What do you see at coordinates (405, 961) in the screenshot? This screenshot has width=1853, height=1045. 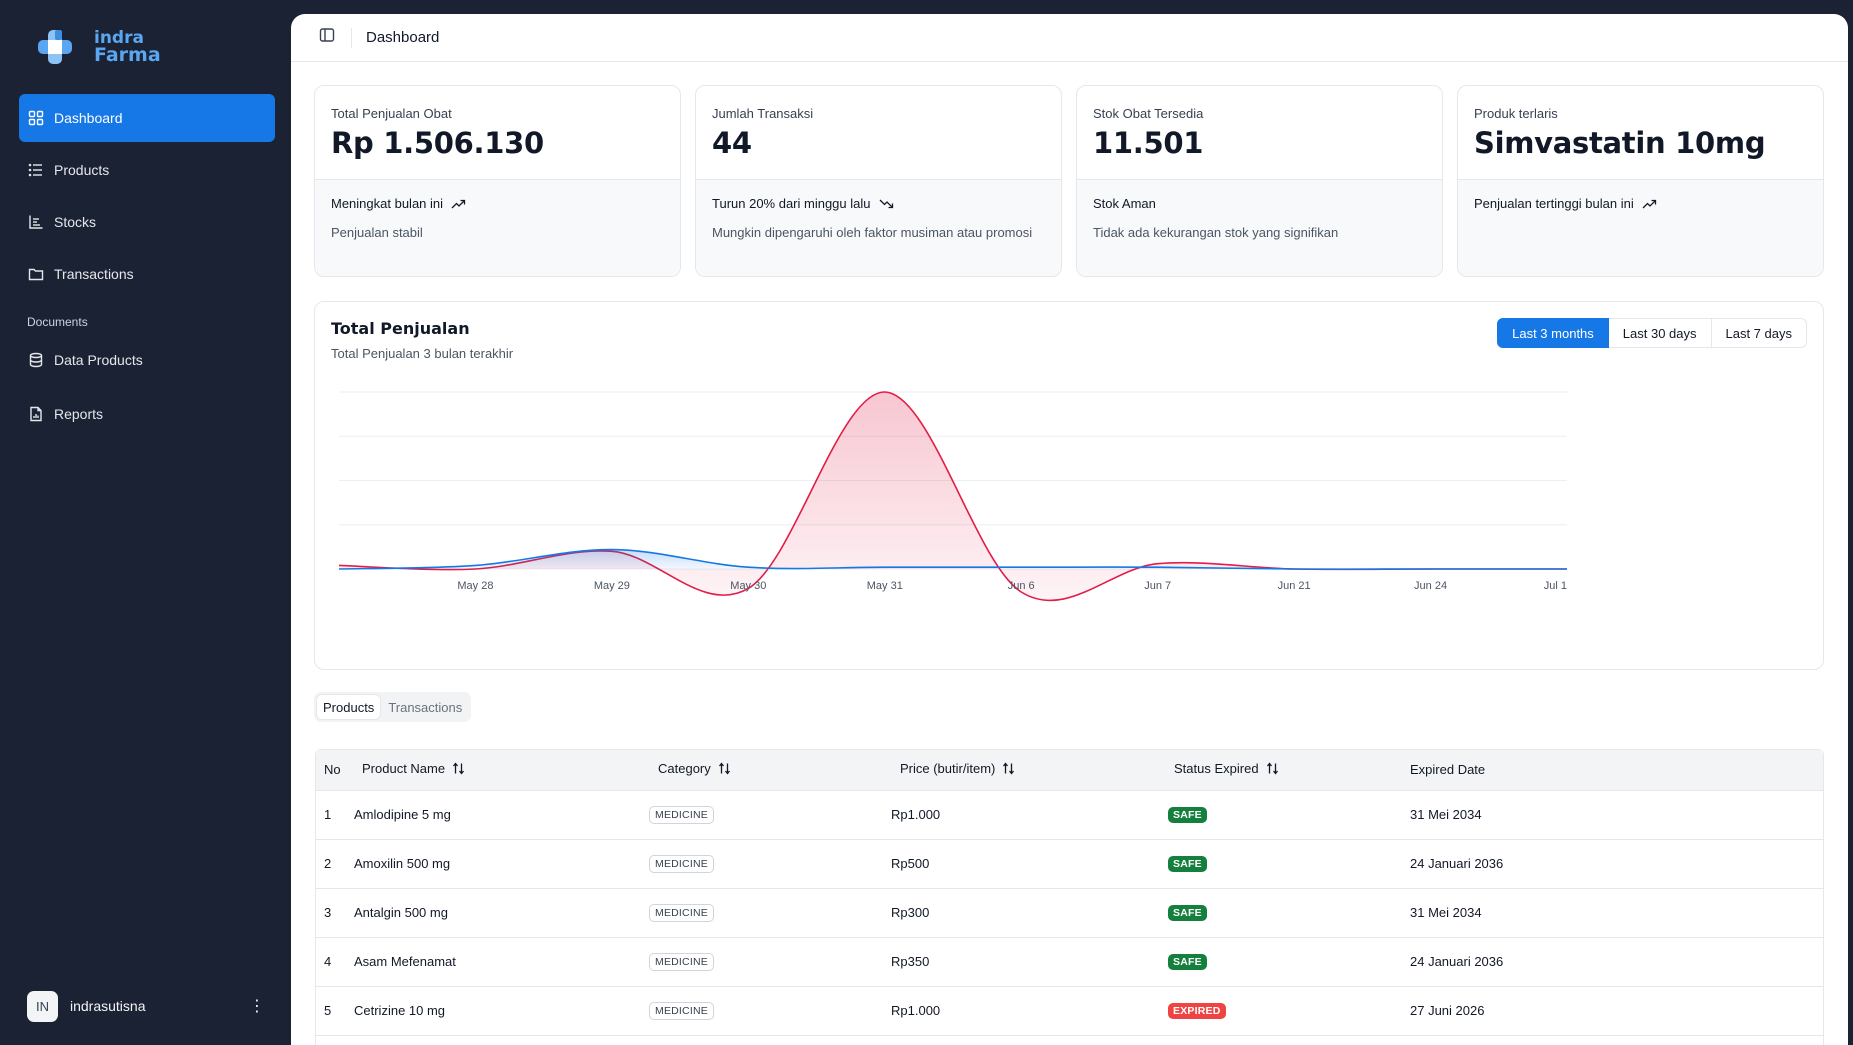 I see `cell-product-name: Asam Mefenamat` at bounding box center [405, 961].